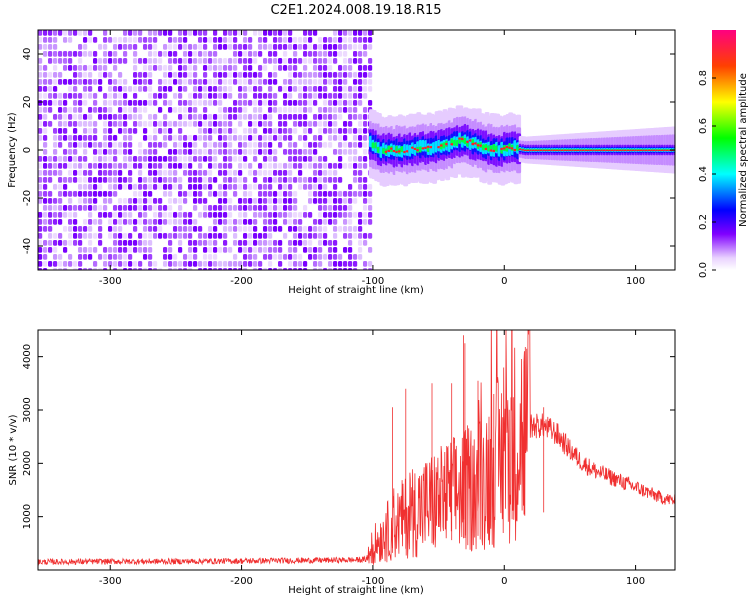 This screenshot has height=600, width=750. What do you see at coordinates (27, 102) in the screenshot?
I see `spectrogram-y-tick-label: 20` at bounding box center [27, 102].